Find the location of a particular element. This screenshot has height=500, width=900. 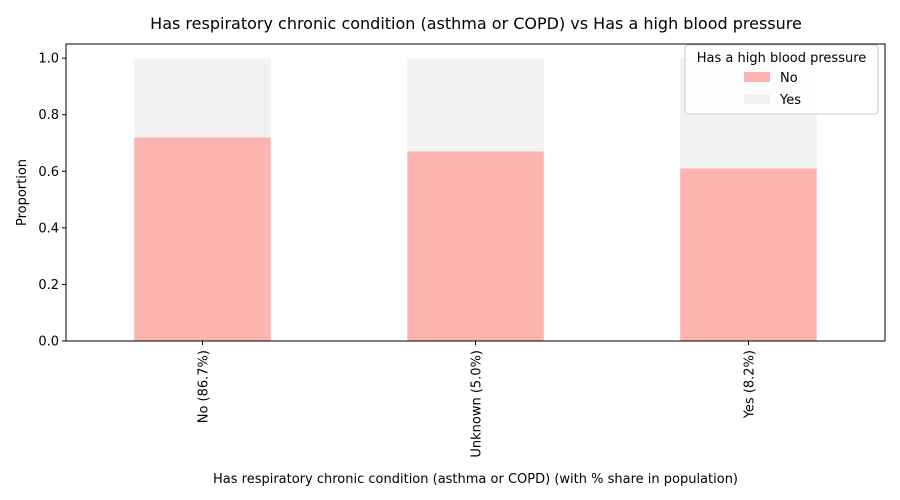

x-axis: No (86.7%) Unknown (5.0%) Yes (8.2%) is located at coordinates (477, 399).